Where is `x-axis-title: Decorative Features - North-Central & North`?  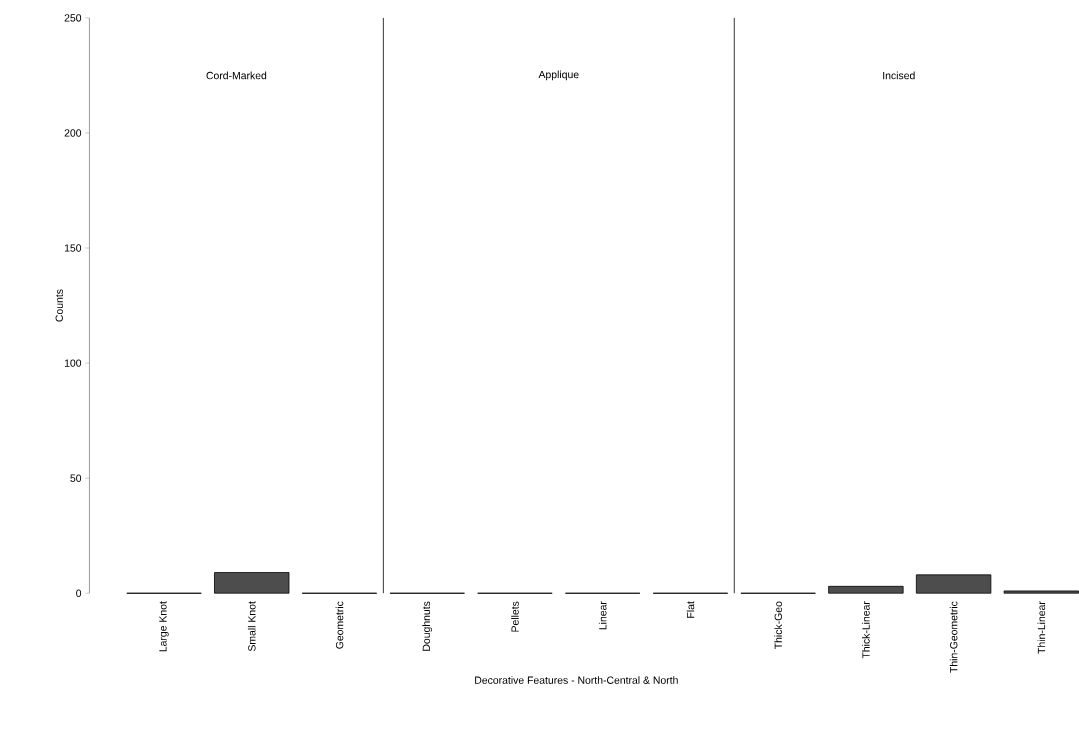 x-axis-title: Decorative Features - North-Central & North is located at coordinates (576, 680).